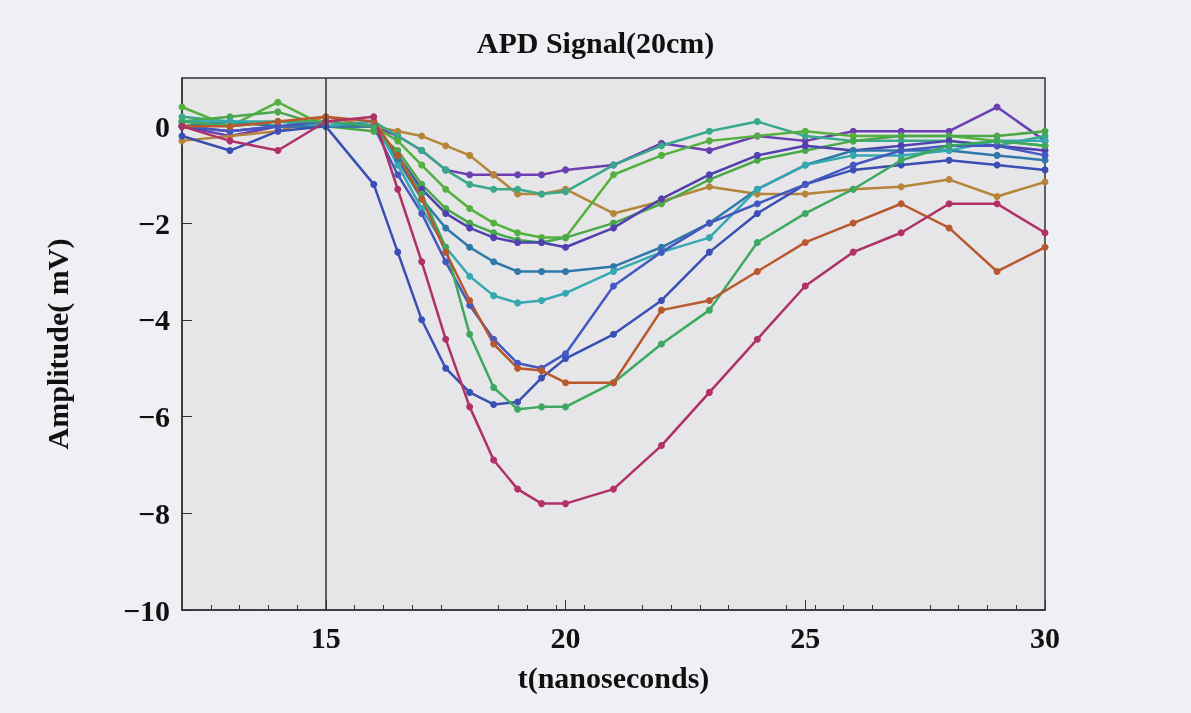  I want to click on y-axis-title: Amplitude( mV), so click(57, 344).